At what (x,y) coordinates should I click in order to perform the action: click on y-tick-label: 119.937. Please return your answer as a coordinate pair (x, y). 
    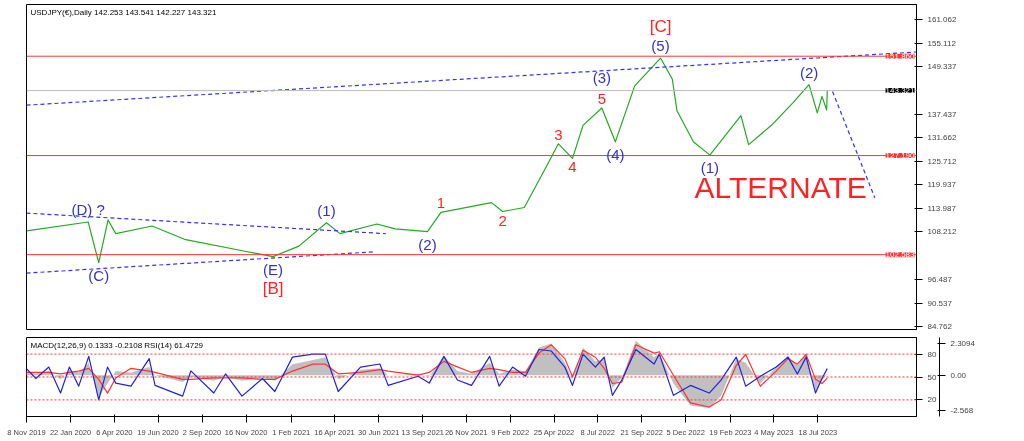
    Looking at the image, I should click on (942, 185).